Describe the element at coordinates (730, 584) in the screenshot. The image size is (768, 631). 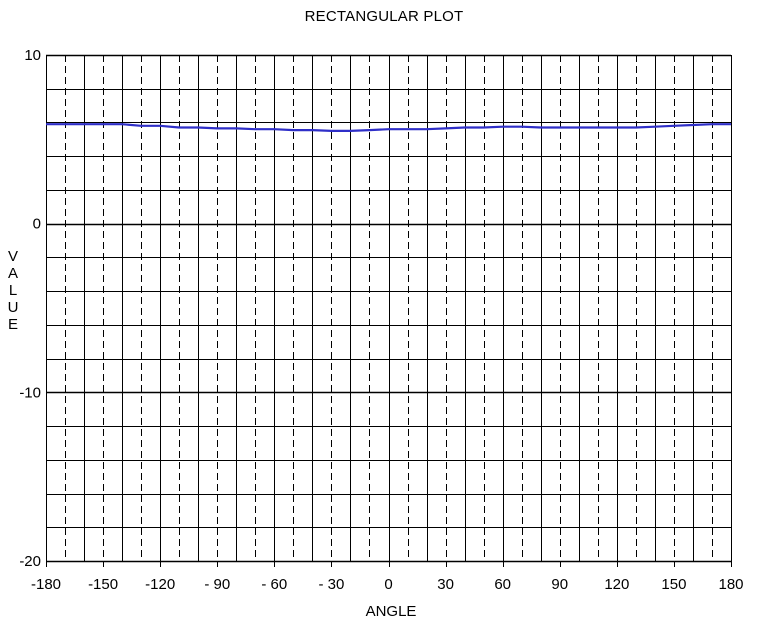
I see `x-tick-label: 180` at that location.